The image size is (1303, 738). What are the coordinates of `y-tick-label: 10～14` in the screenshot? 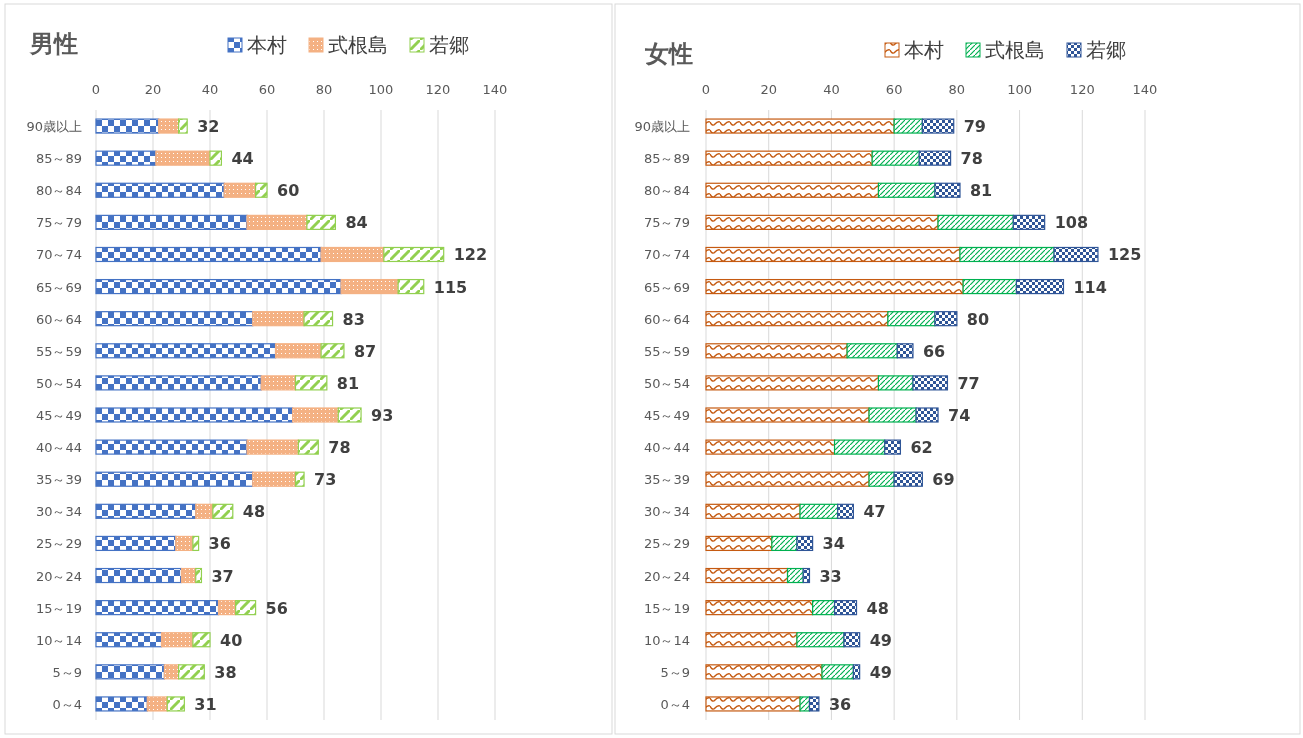 It's located at (666, 640).